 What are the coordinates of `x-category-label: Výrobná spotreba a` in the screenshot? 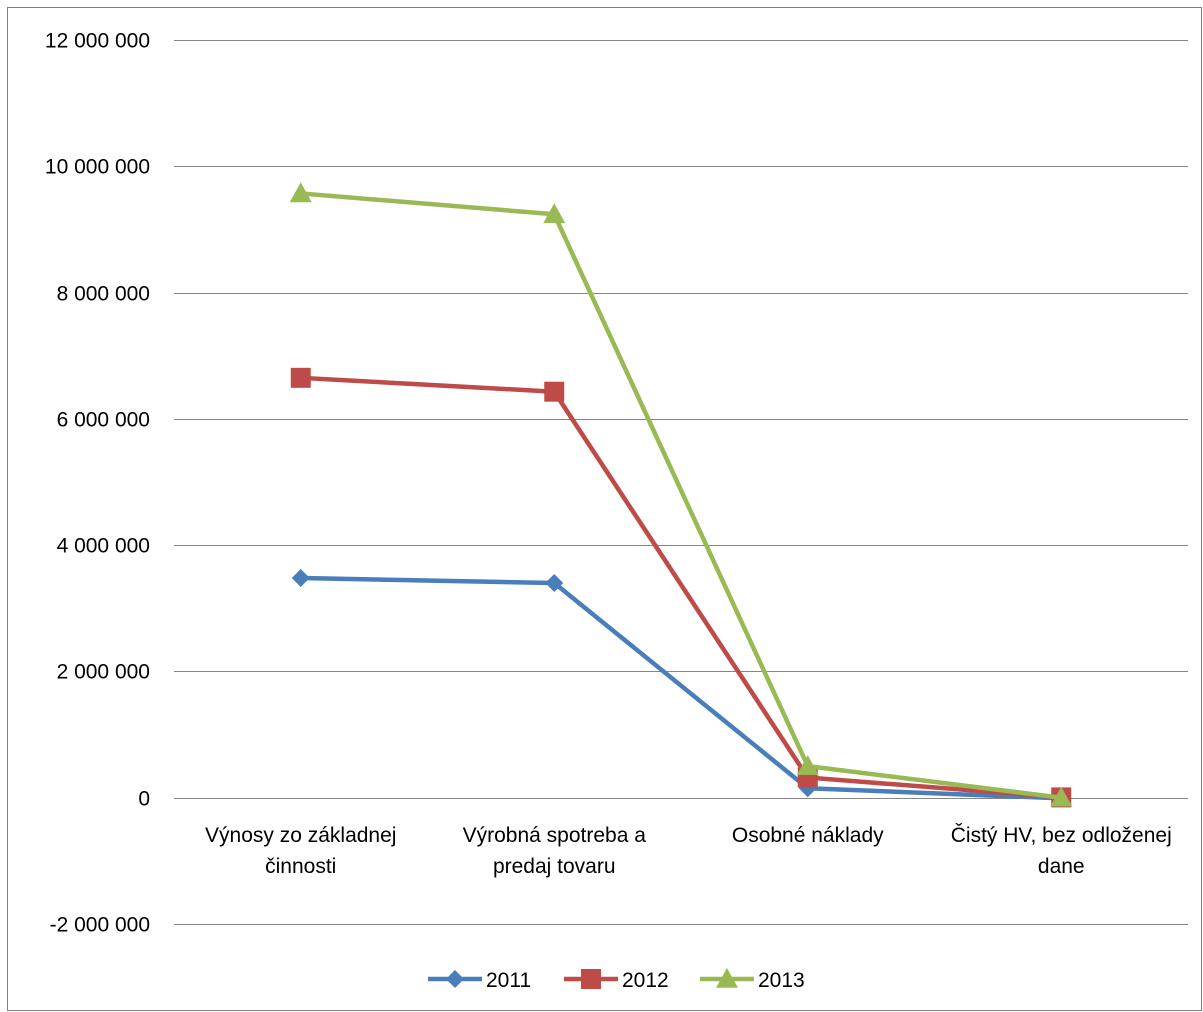 It's located at (555, 835).